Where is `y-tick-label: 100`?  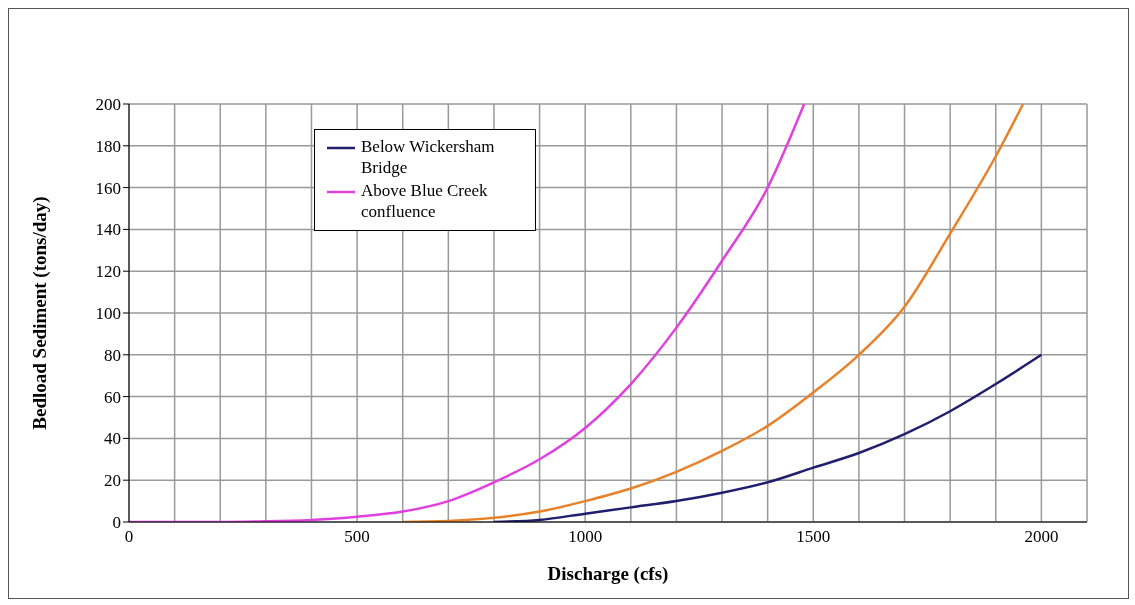
y-tick-label: 100 is located at coordinates (108, 314).